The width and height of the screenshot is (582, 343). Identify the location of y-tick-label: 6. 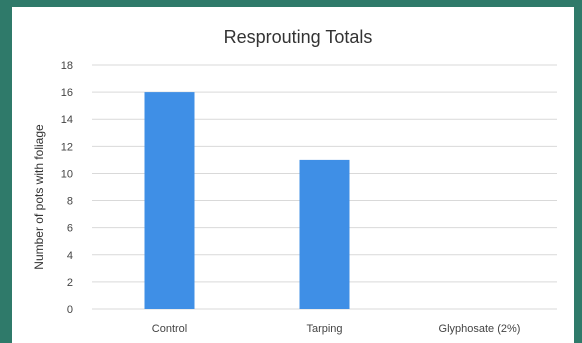
(70, 229).